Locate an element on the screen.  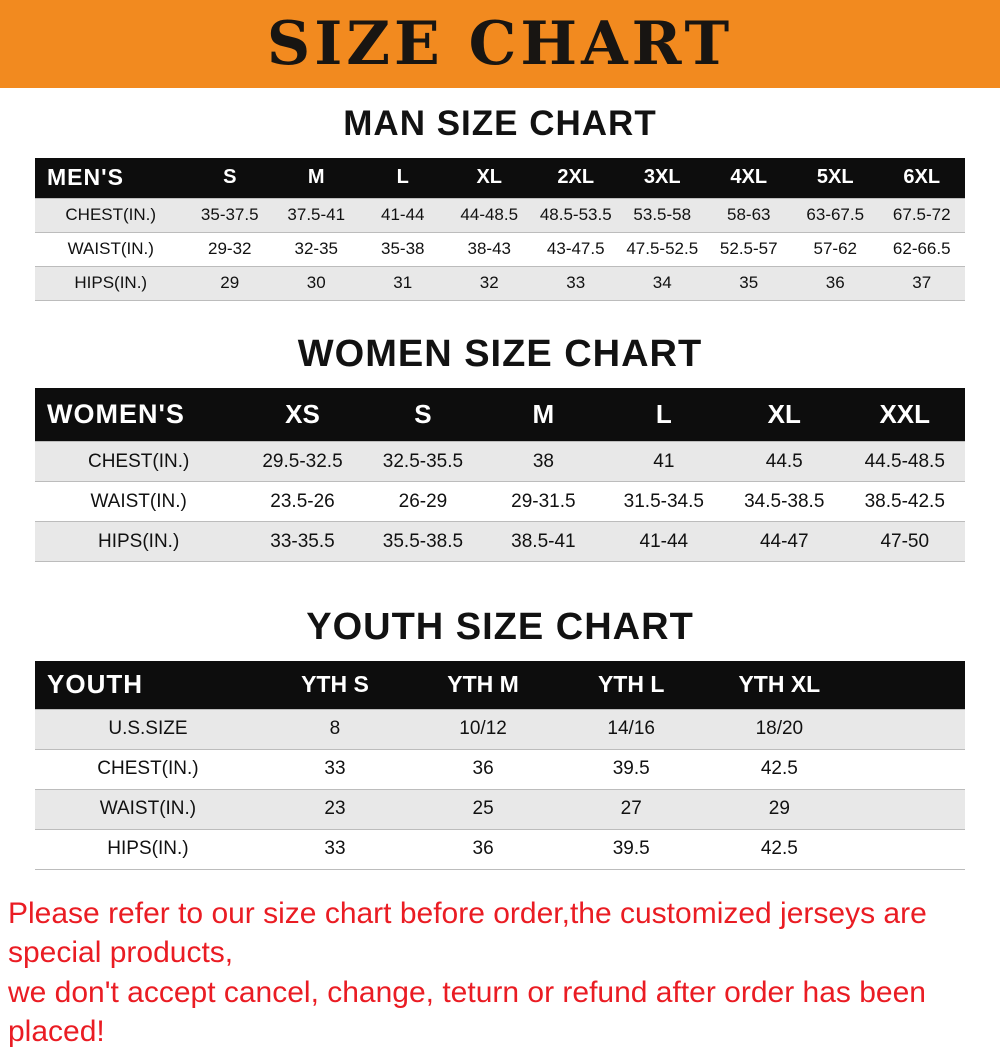
table-corner-label: YOUTH is located at coordinates (95, 684).